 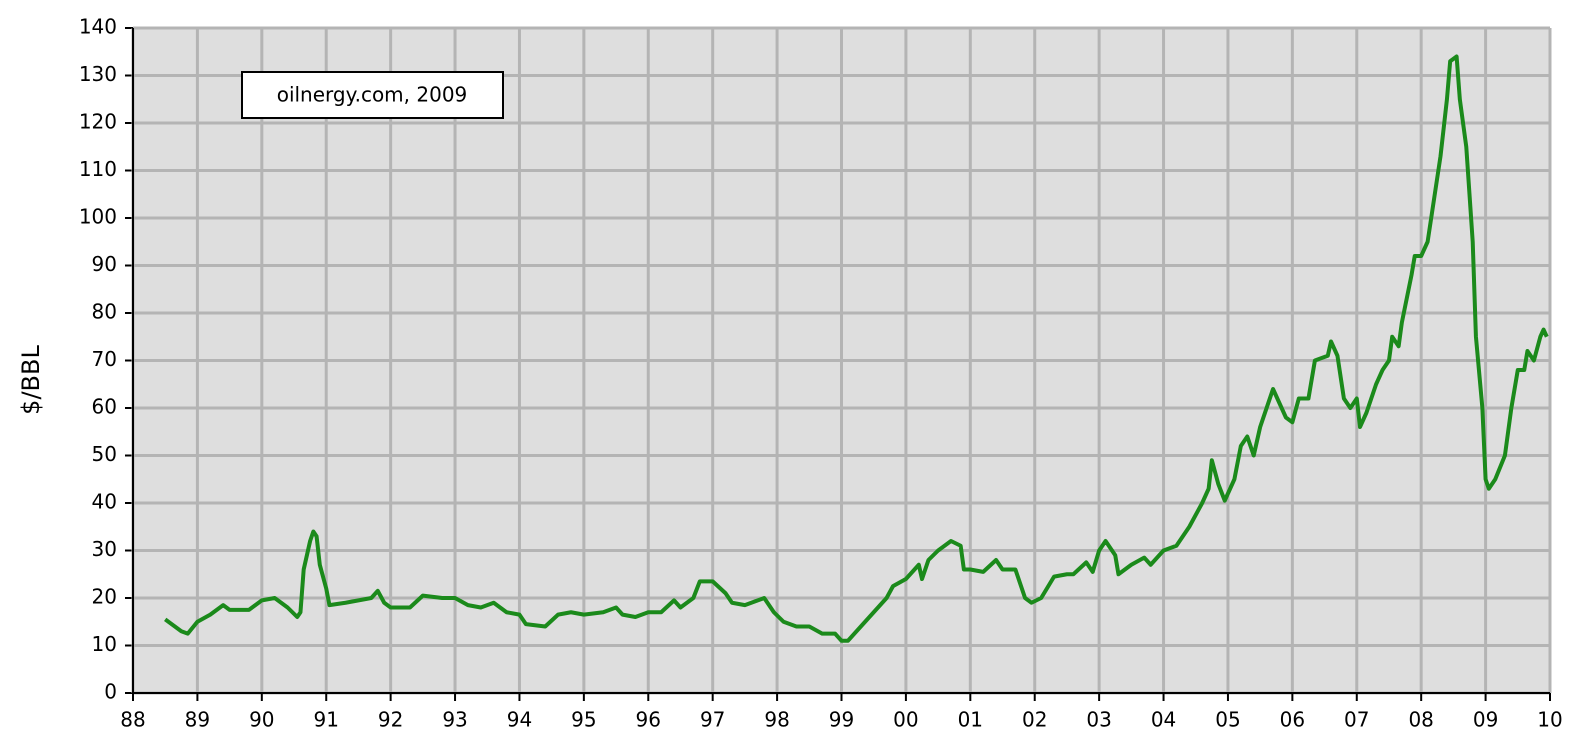 What do you see at coordinates (776, 720) in the screenshot?
I see `x-tick-label: 98` at bounding box center [776, 720].